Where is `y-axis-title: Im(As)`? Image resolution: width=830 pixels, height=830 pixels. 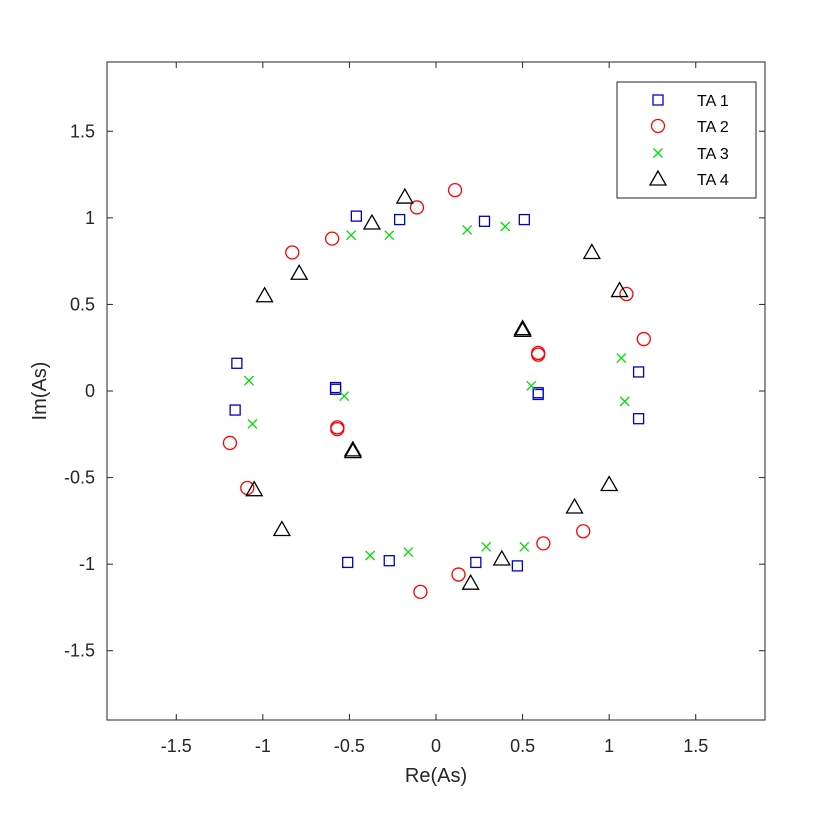 y-axis-title: Im(As) is located at coordinates (40, 391).